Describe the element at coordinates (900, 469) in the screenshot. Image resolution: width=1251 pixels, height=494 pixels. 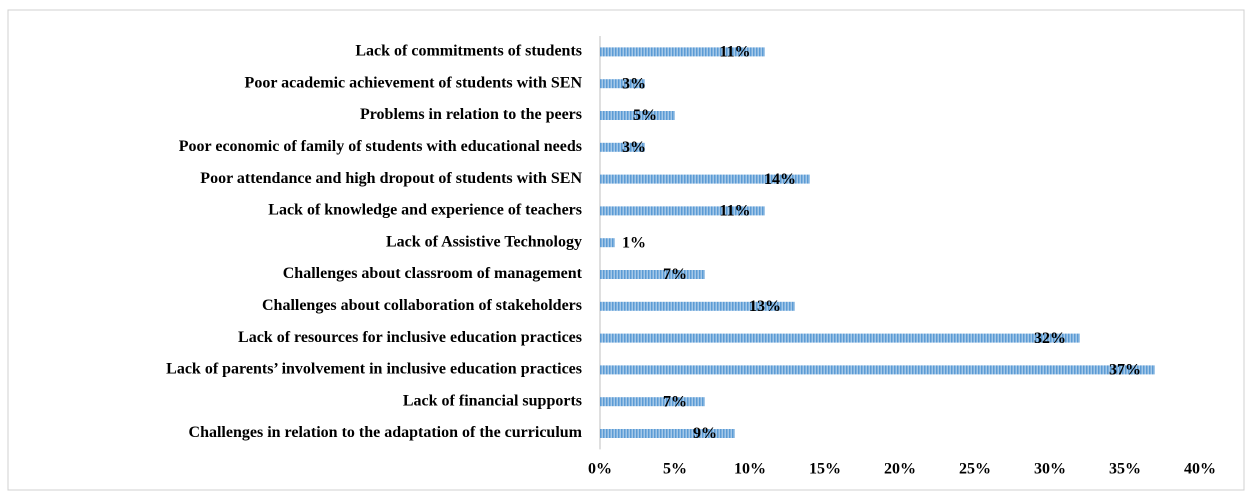
I see `x-tick-label: 20%` at that location.